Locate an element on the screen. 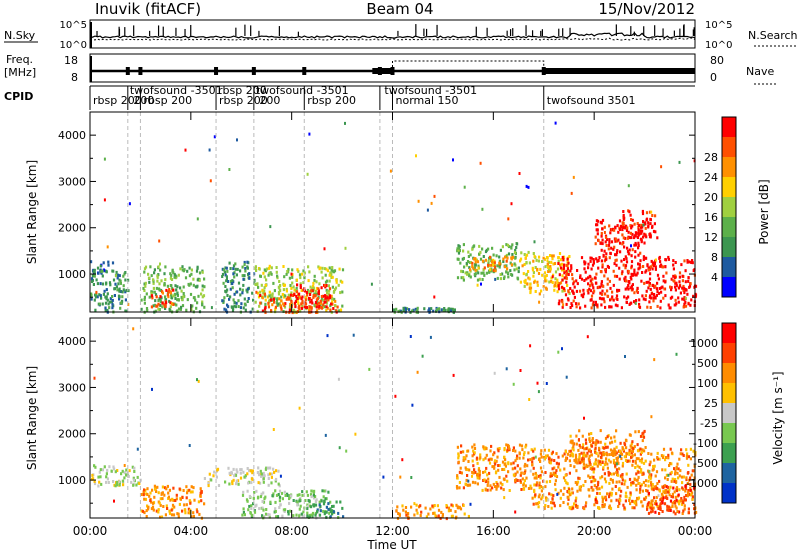 The image size is (800, 554). nsearch-label: N.Search is located at coordinates (773, 35).